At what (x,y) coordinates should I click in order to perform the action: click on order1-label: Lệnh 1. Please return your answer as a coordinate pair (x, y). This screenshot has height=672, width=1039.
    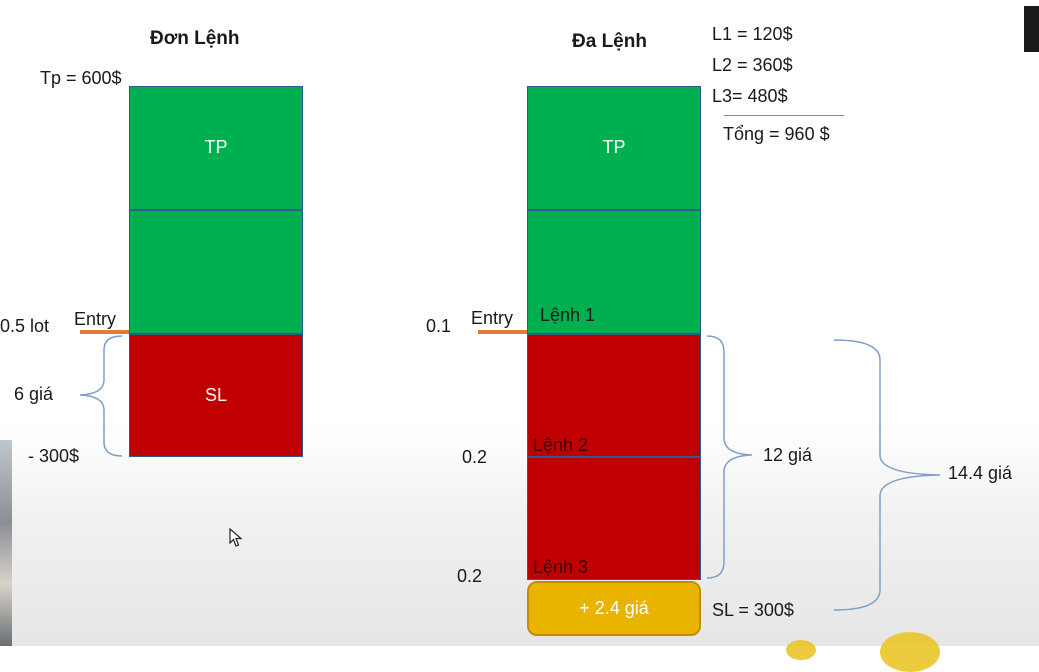
    Looking at the image, I should click on (568, 315).